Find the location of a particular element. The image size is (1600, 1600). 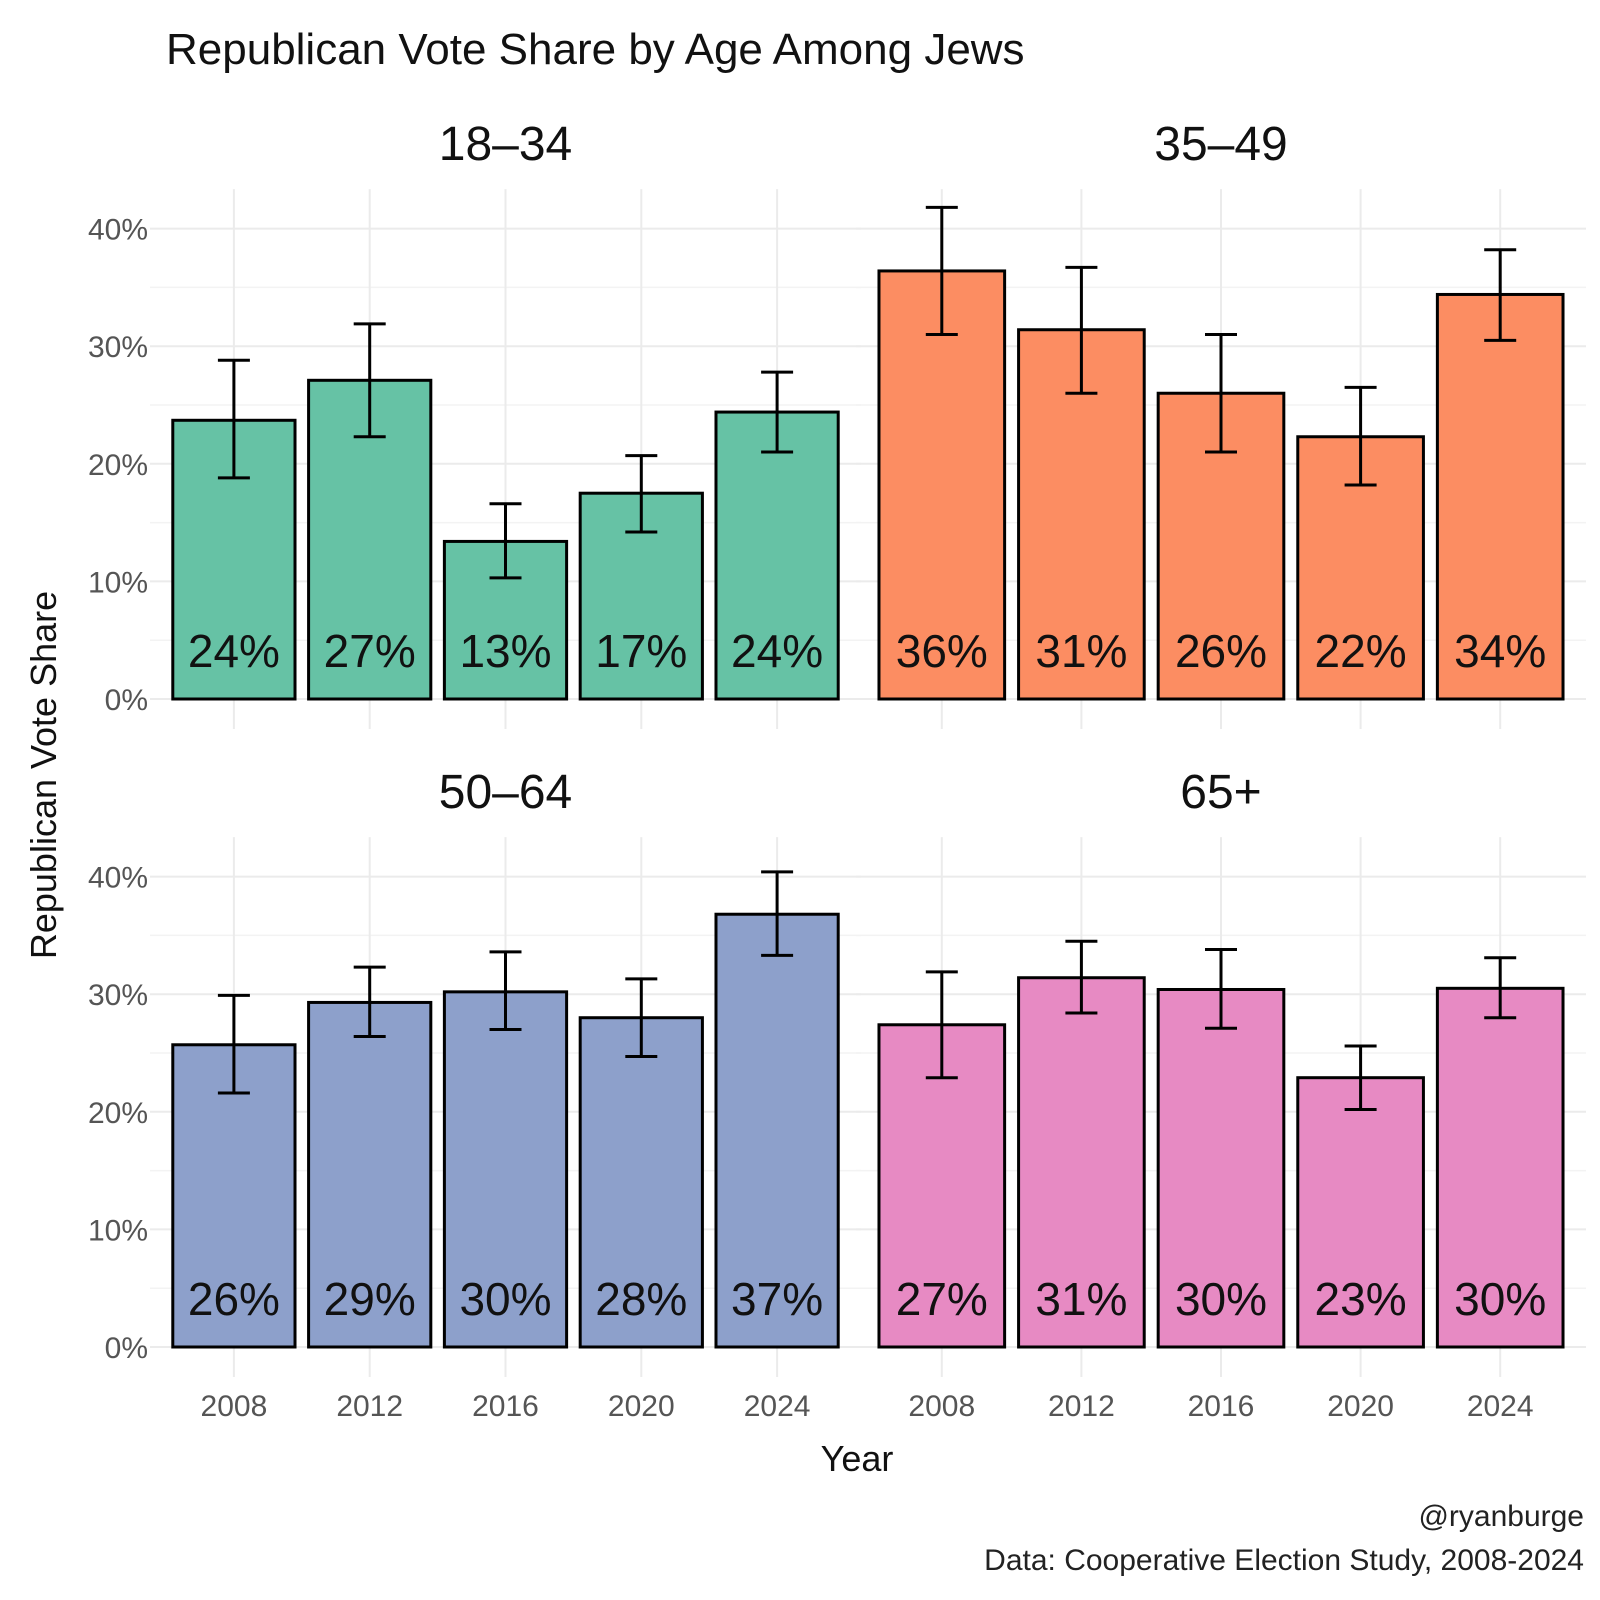

facet-title: 50–64 is located at coordinates (505, 792).